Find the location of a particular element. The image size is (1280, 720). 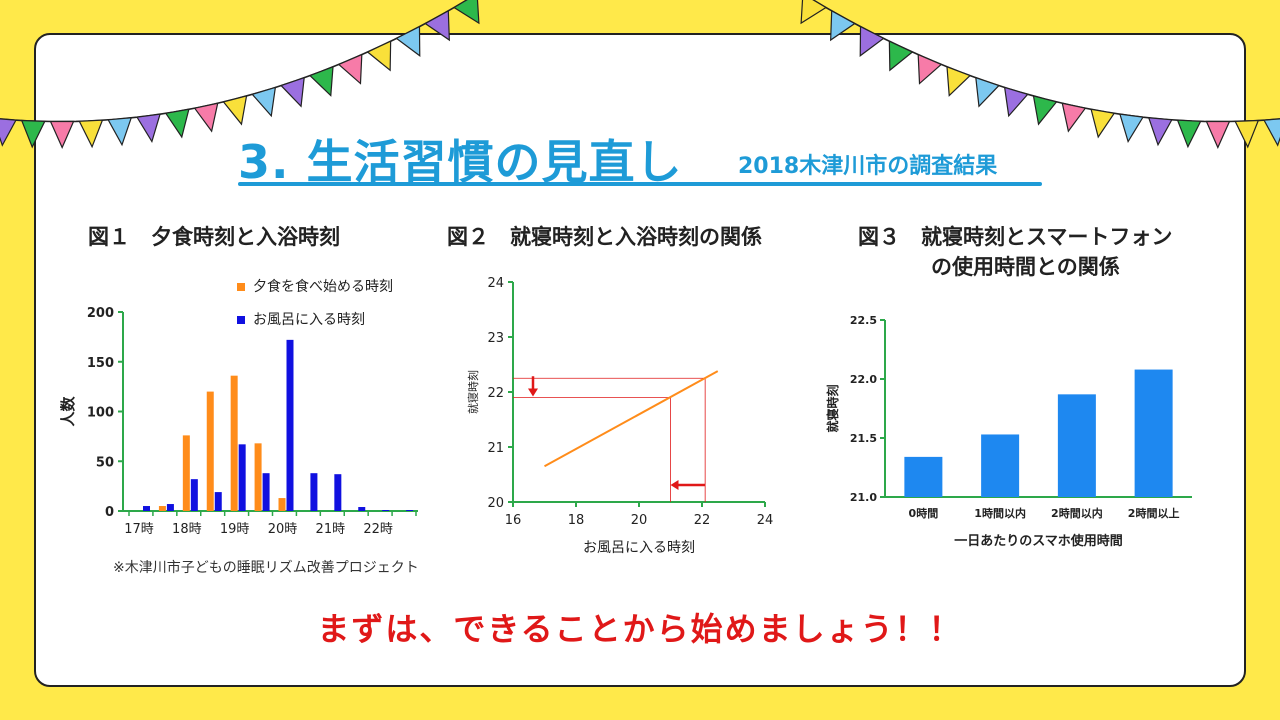

x-tick-label: 22 is located at coordinates (702, 520).